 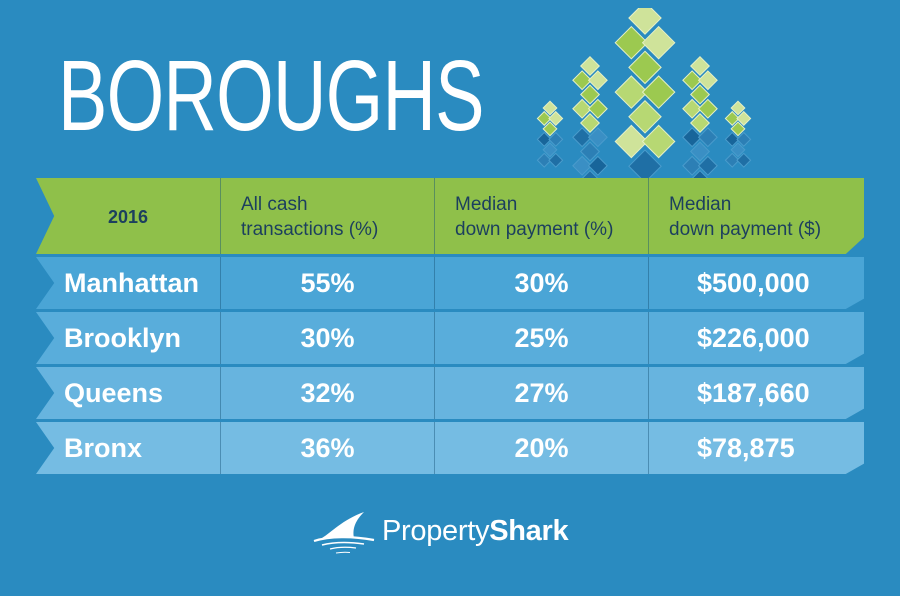 I want to click on table-row: Brooklyn 30% 25% $226,000, so click(x=450, y=338).